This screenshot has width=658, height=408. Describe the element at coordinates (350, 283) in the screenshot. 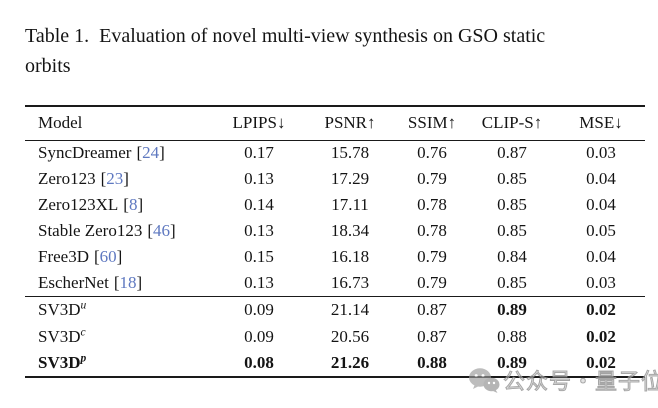

I see `metric-cell: 16.73` at that location.